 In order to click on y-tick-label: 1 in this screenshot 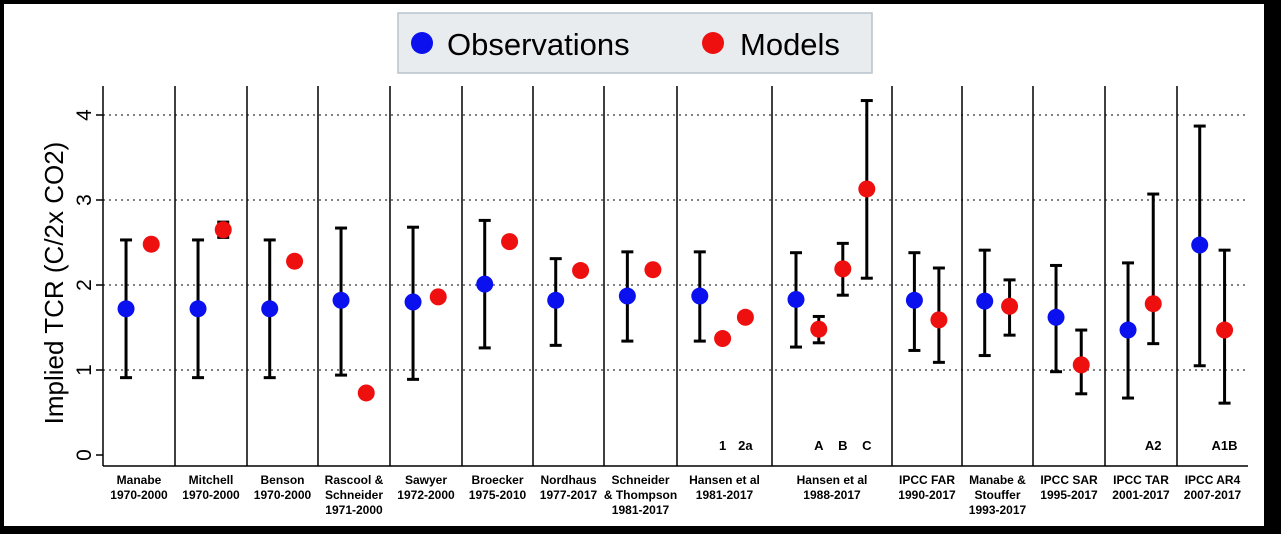, I will do `click(84, 370)`.